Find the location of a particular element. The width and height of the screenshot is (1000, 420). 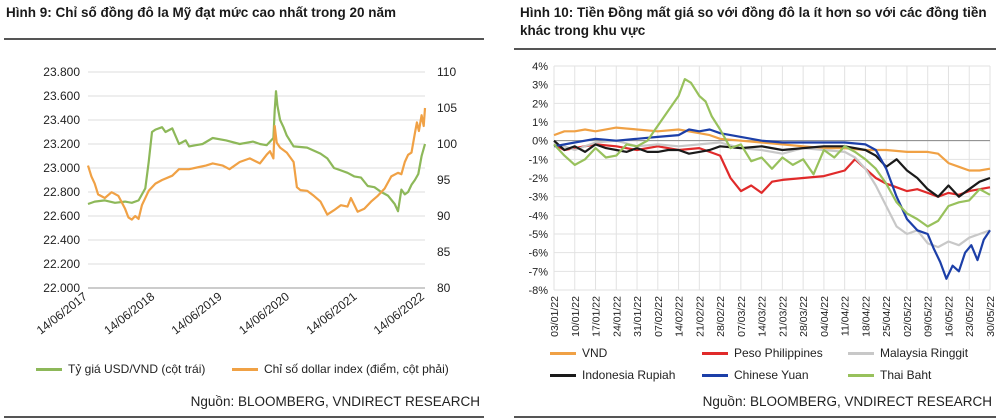

x-tick-label: 03/01/22 is located at coordinates (555, 316).